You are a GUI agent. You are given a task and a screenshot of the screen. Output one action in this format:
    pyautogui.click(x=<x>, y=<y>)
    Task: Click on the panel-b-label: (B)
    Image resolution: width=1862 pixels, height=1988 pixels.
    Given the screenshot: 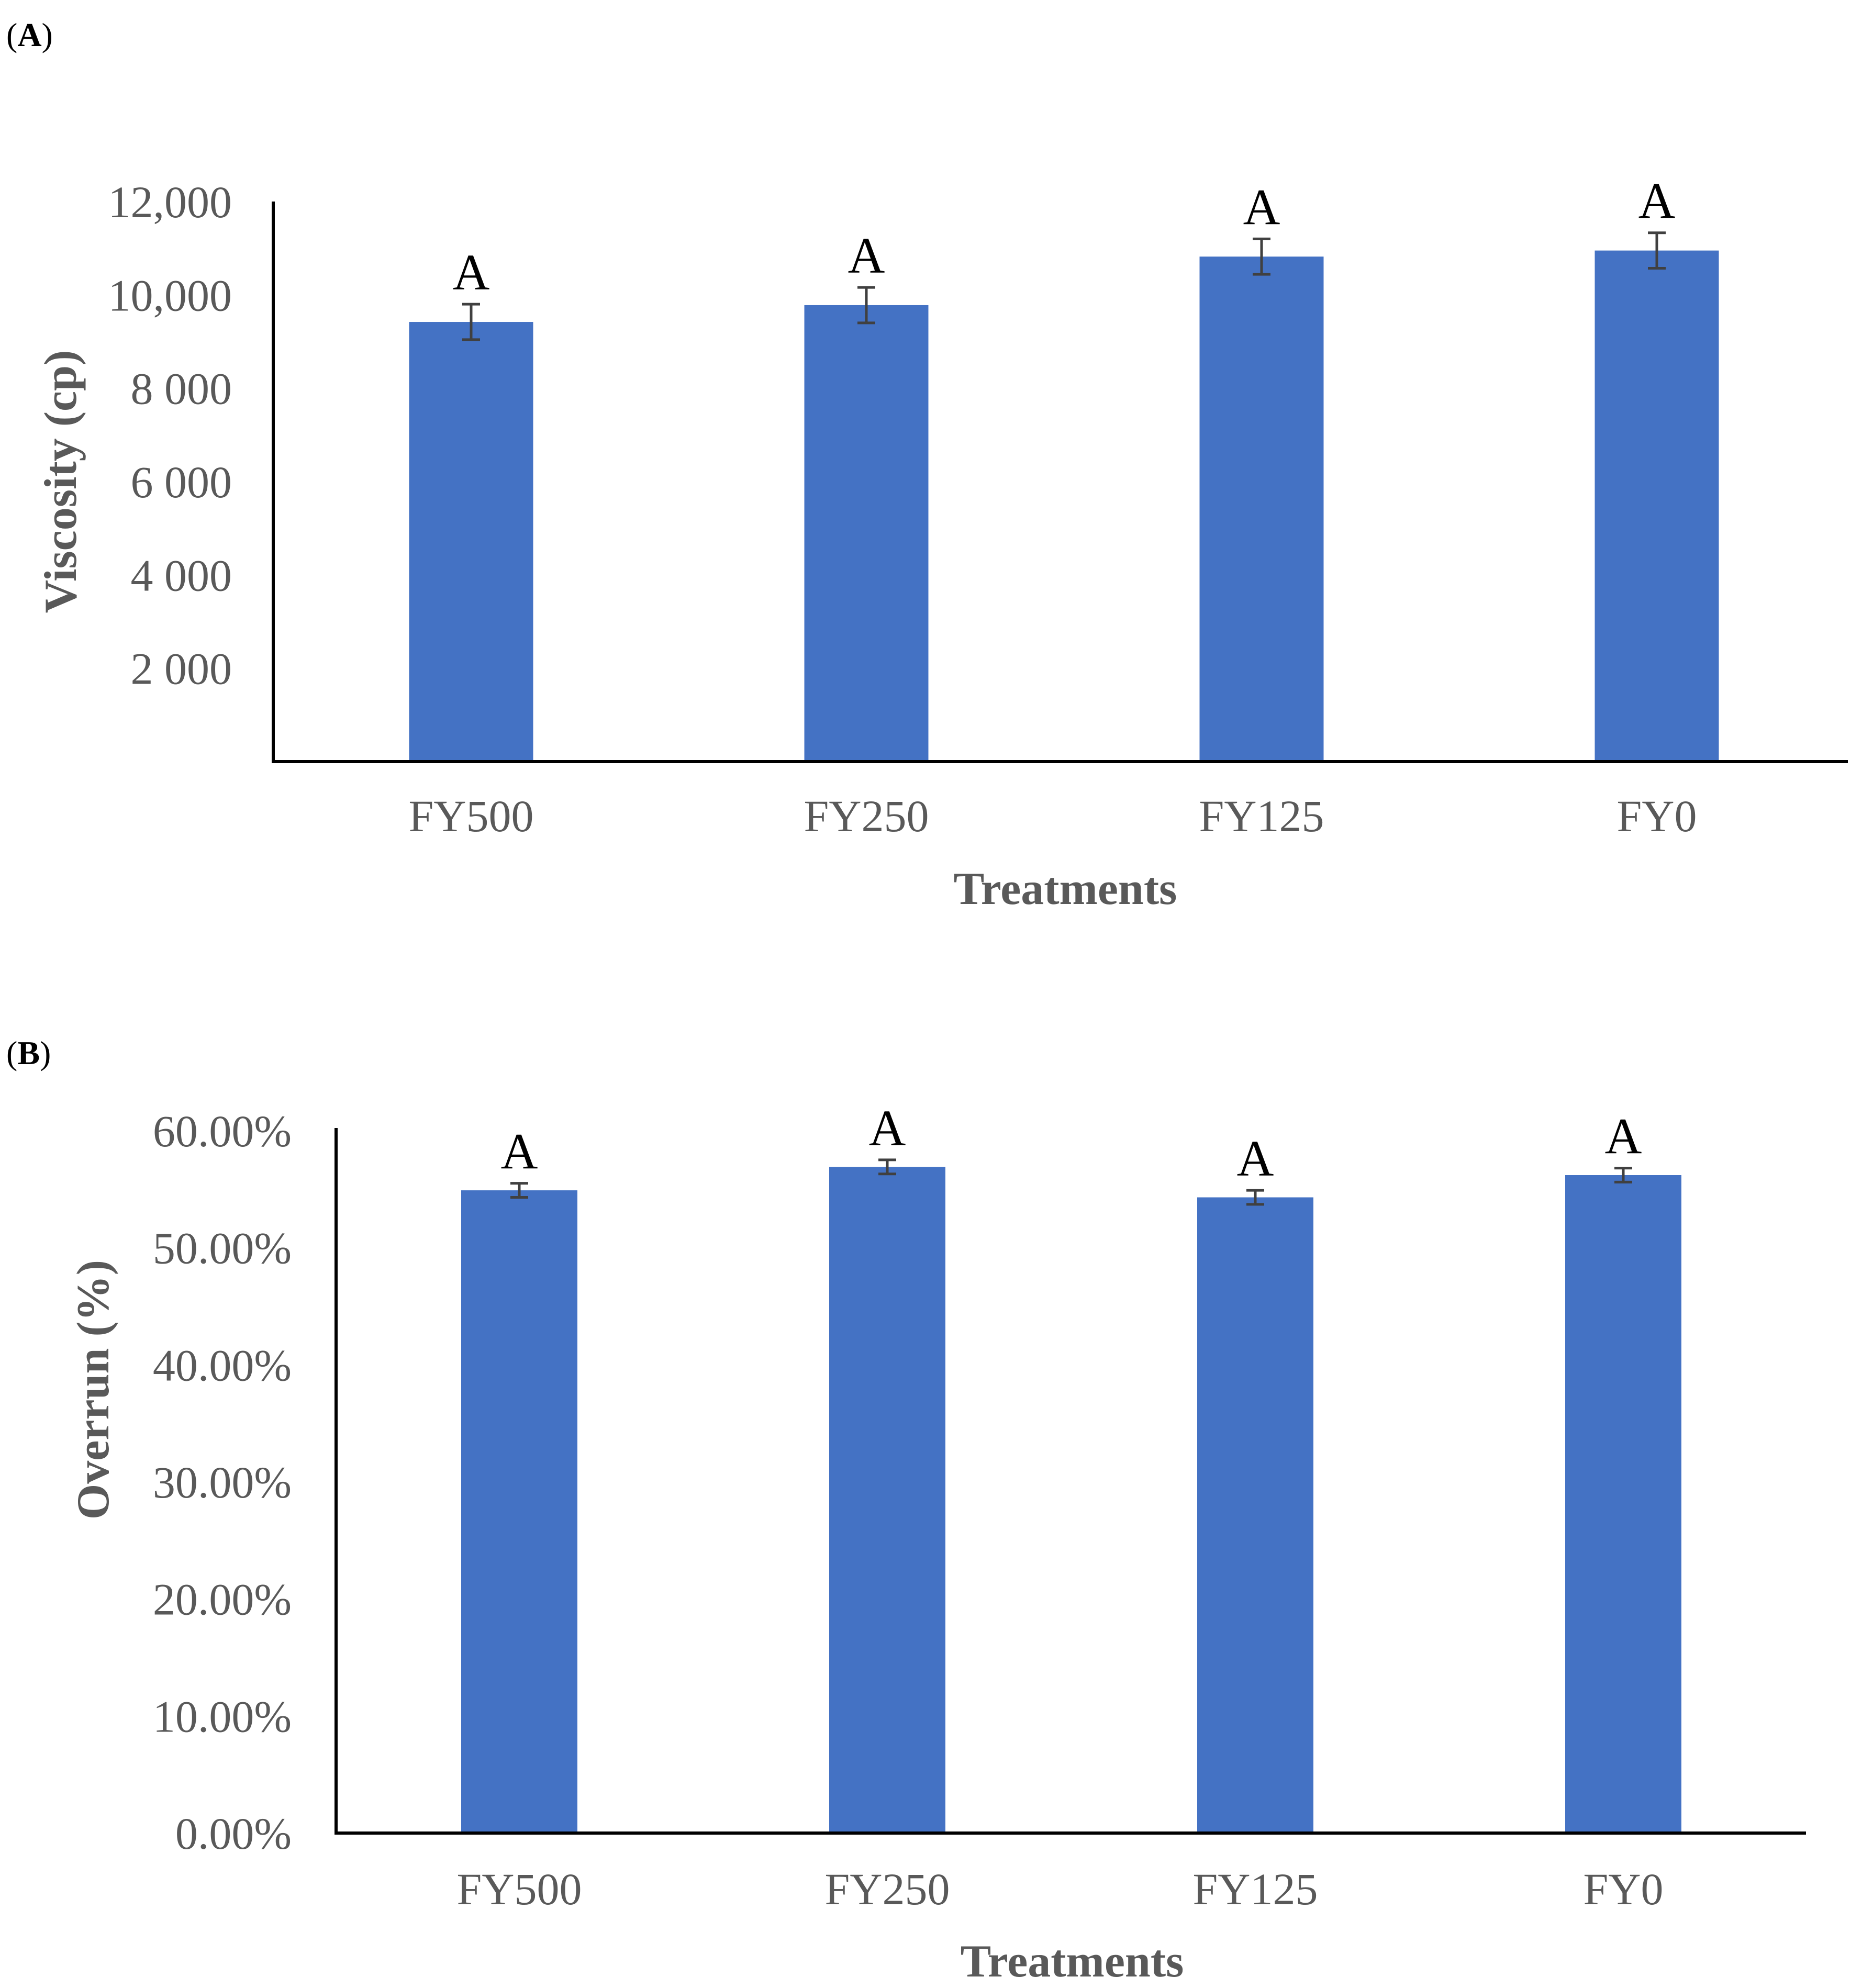 What is the action you would take?
    pyautogui.click(x=28, y=1052)
    